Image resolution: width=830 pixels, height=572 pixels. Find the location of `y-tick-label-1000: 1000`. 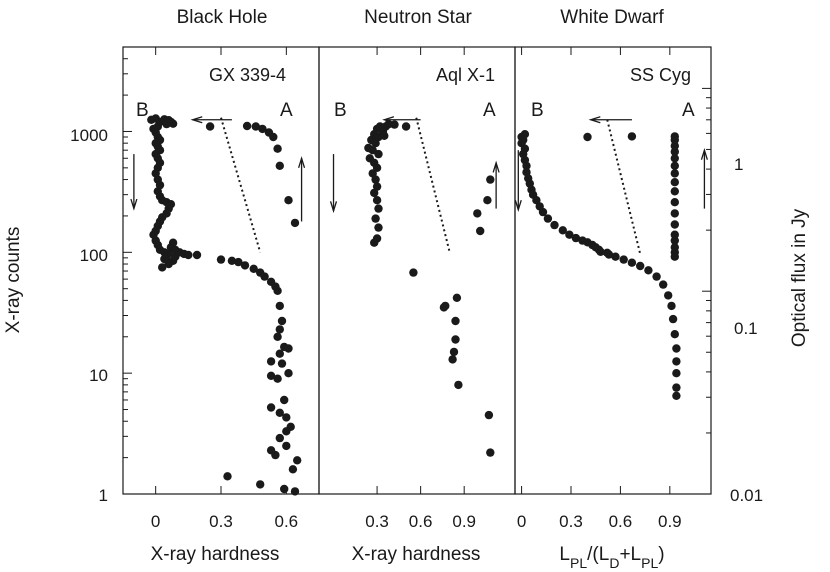

y-tick-label-1000: 1000 is located at coordinates (89, 135).